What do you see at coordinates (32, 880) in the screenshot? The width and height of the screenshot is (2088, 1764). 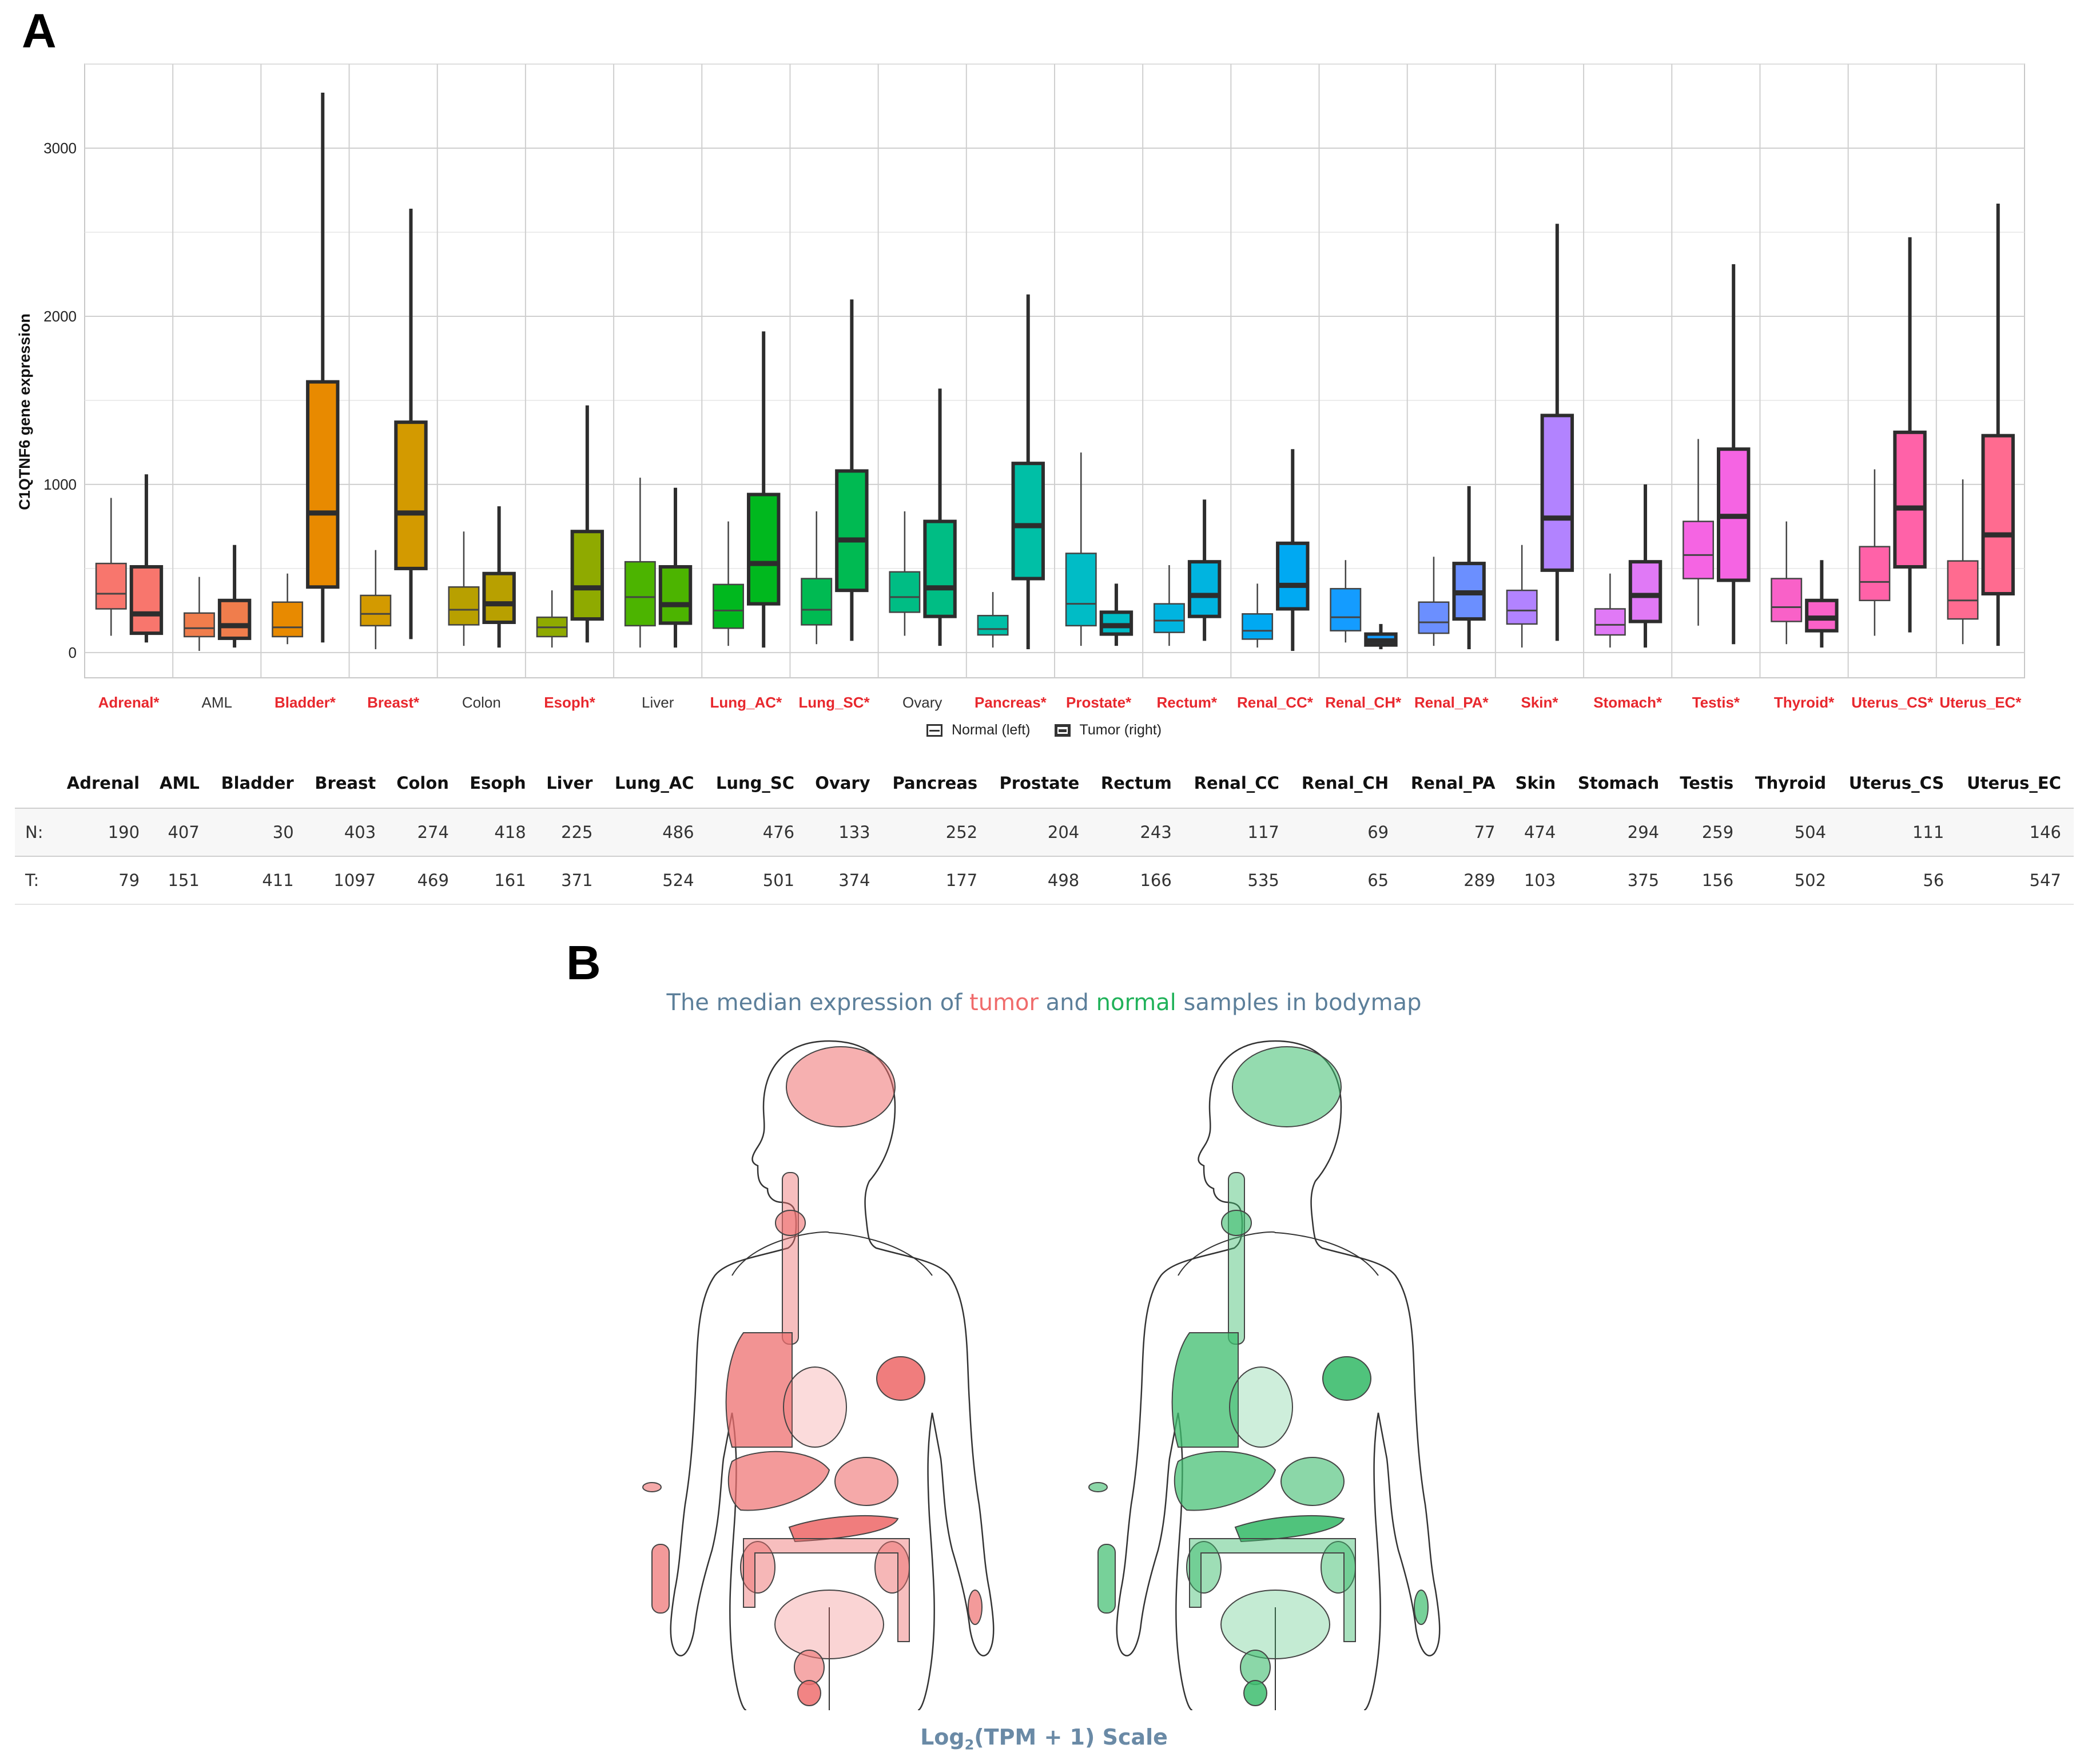 I see `table-row-label: T:` at bounding box center [32, 880].